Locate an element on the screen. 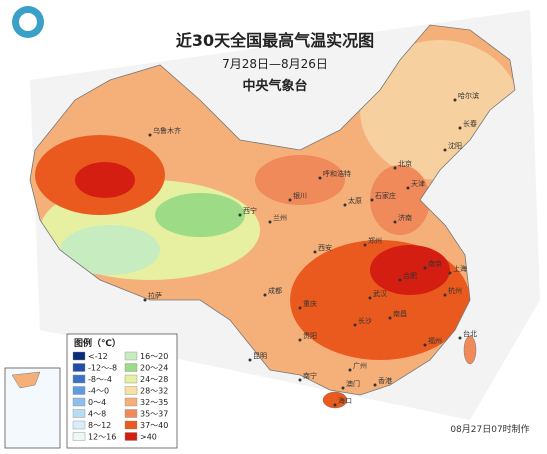  legend-label: 28～32 is located at coordinates (154, 391).